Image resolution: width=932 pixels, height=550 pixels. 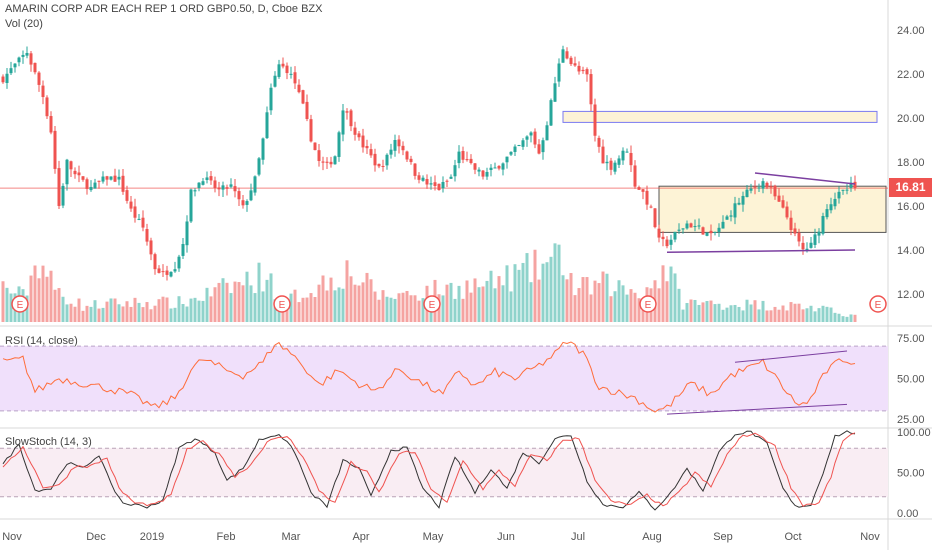 I want to click on stoch-tick-label: 100.00, so click(x=914, y=433).